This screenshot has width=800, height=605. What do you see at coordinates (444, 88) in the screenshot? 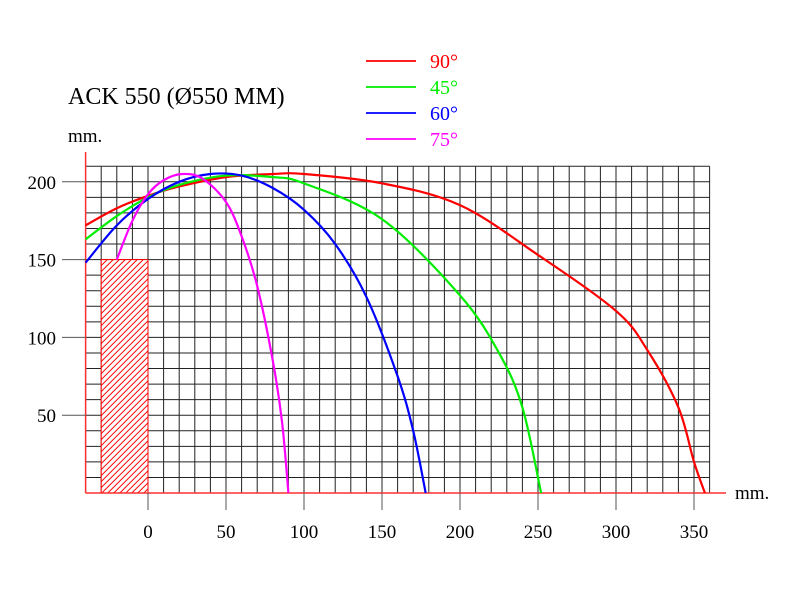
I see `legend-label: 45°` at bounding box center [444, 88].